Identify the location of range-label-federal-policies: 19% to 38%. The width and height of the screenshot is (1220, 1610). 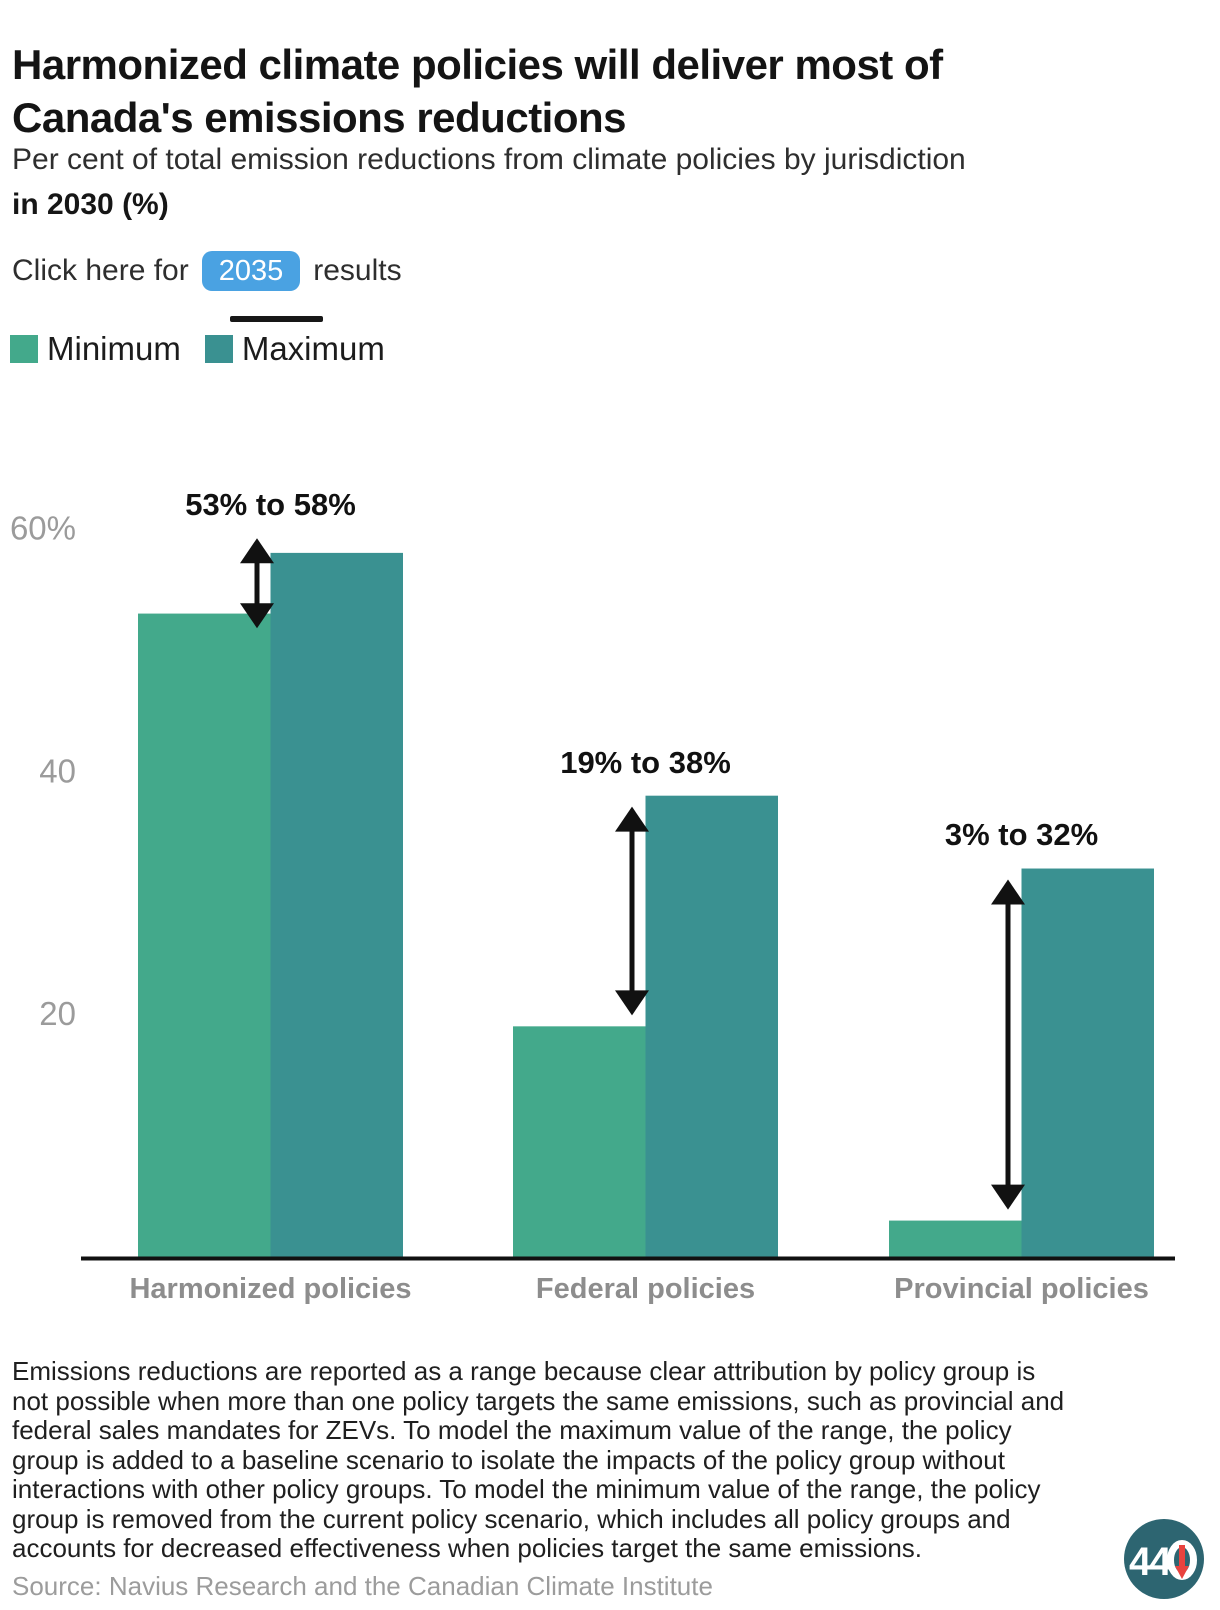
(645, 762).